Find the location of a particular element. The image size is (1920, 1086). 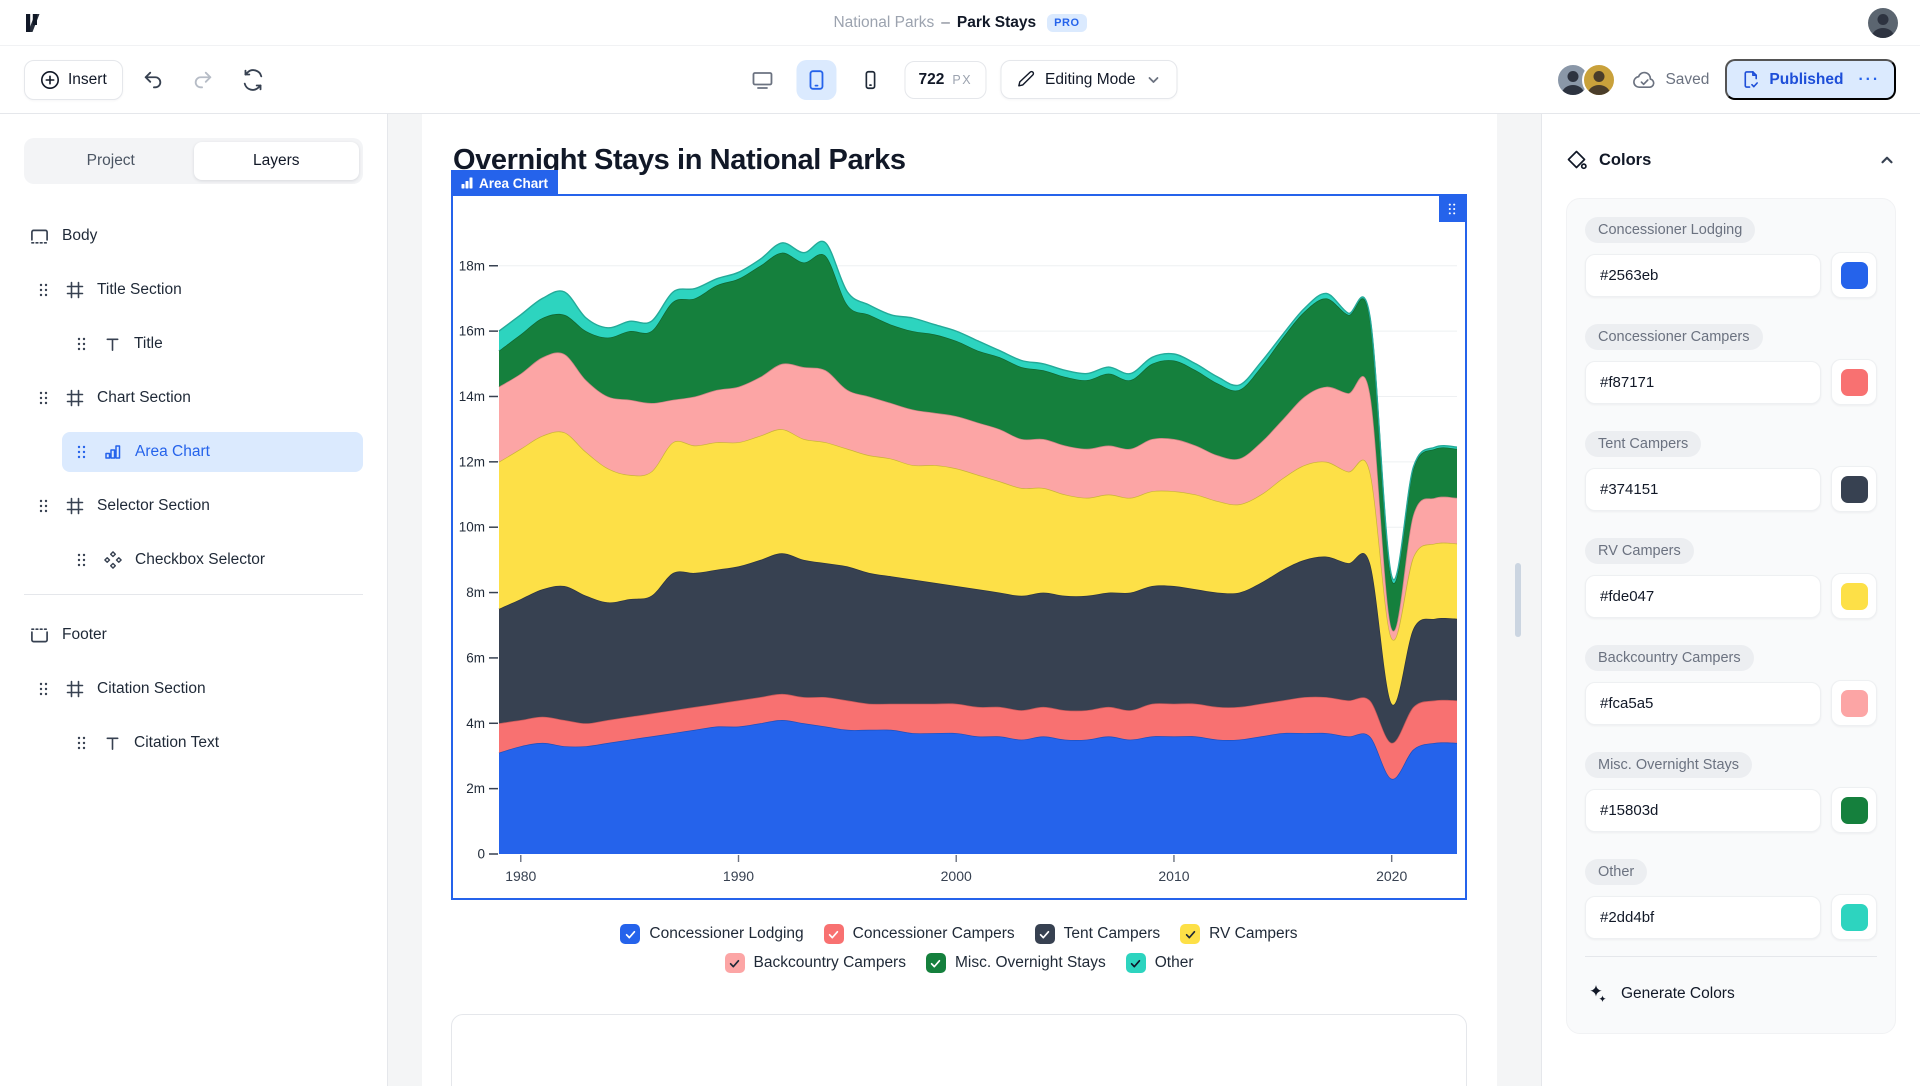

generate-colors-button: Generate Colors is located at coordinates (1731, 994).